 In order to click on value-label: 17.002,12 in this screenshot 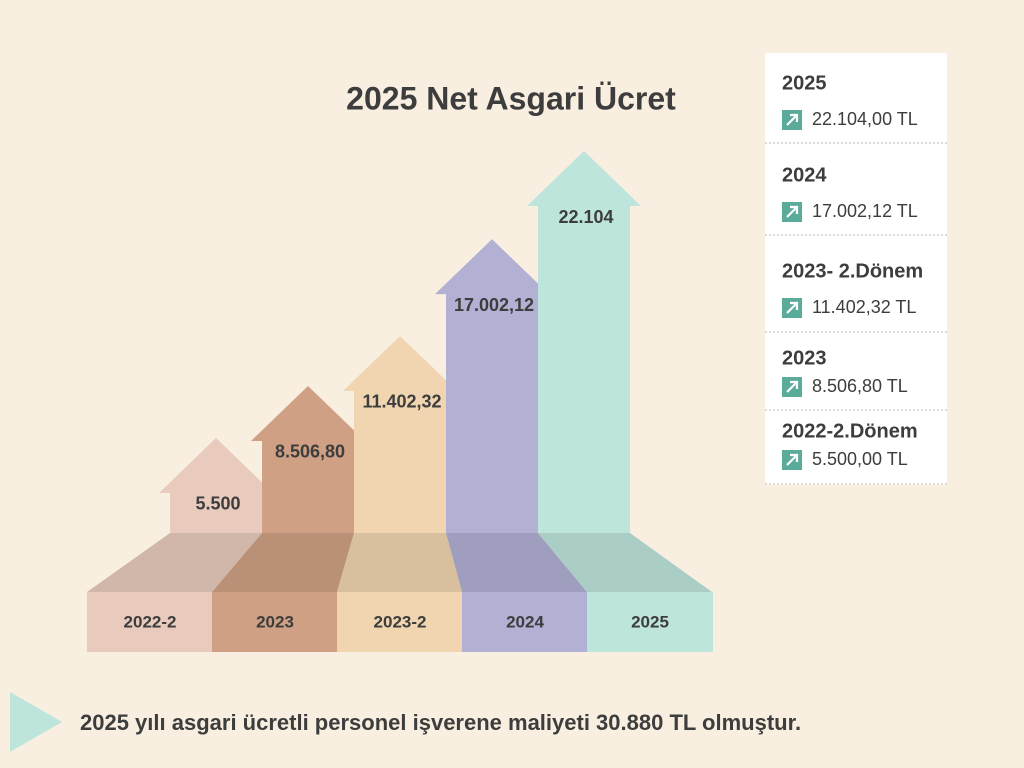, I will do `click(494, 305)`.